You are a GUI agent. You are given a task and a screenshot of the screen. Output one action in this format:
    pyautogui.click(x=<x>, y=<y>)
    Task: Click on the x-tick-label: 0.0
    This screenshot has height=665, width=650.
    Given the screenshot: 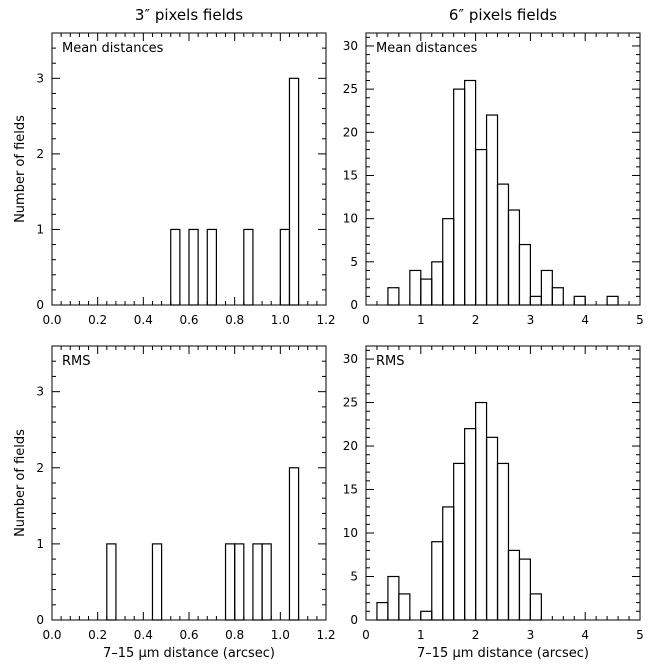 What is the action you would take?
    pyautogui.click(x=51, y=320)
    